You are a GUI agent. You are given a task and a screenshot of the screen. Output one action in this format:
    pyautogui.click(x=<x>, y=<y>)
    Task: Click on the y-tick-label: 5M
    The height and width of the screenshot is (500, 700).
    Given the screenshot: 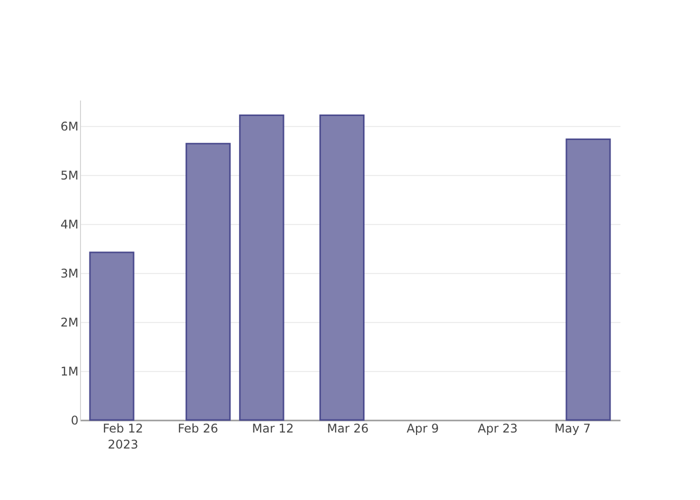 What is the action you would take?
    pyautogui.click(x=69, y=175)
    